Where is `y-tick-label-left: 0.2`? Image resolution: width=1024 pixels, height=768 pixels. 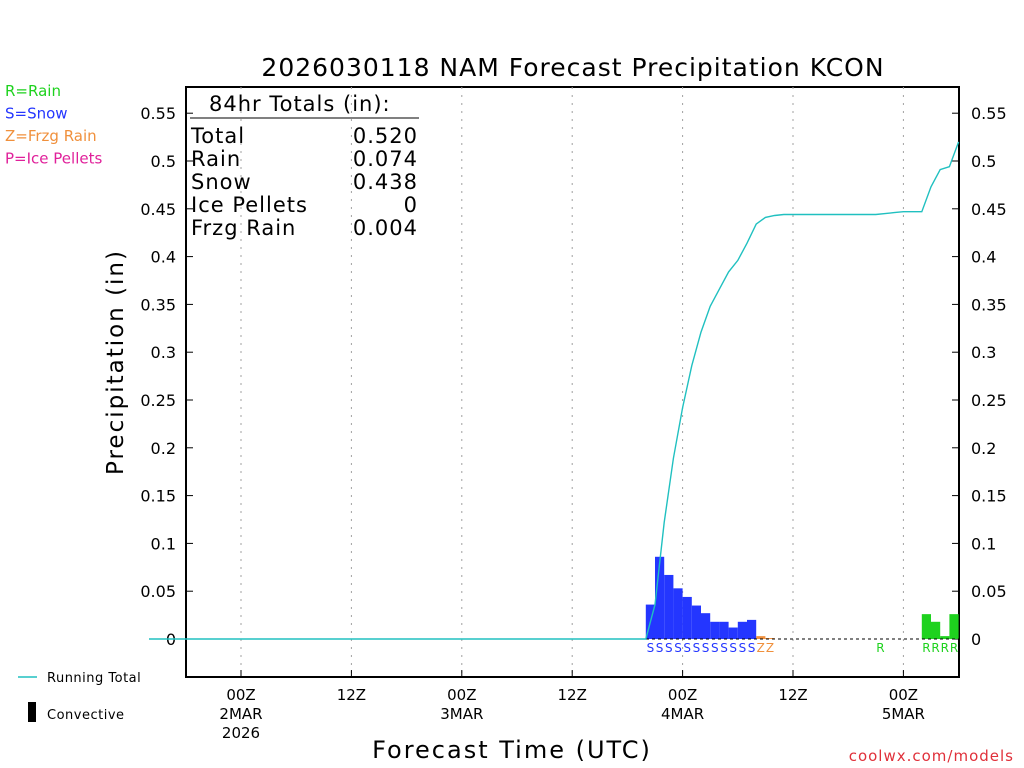
y-tick-label-left: 0.2 is located at coordinates (163, 448).